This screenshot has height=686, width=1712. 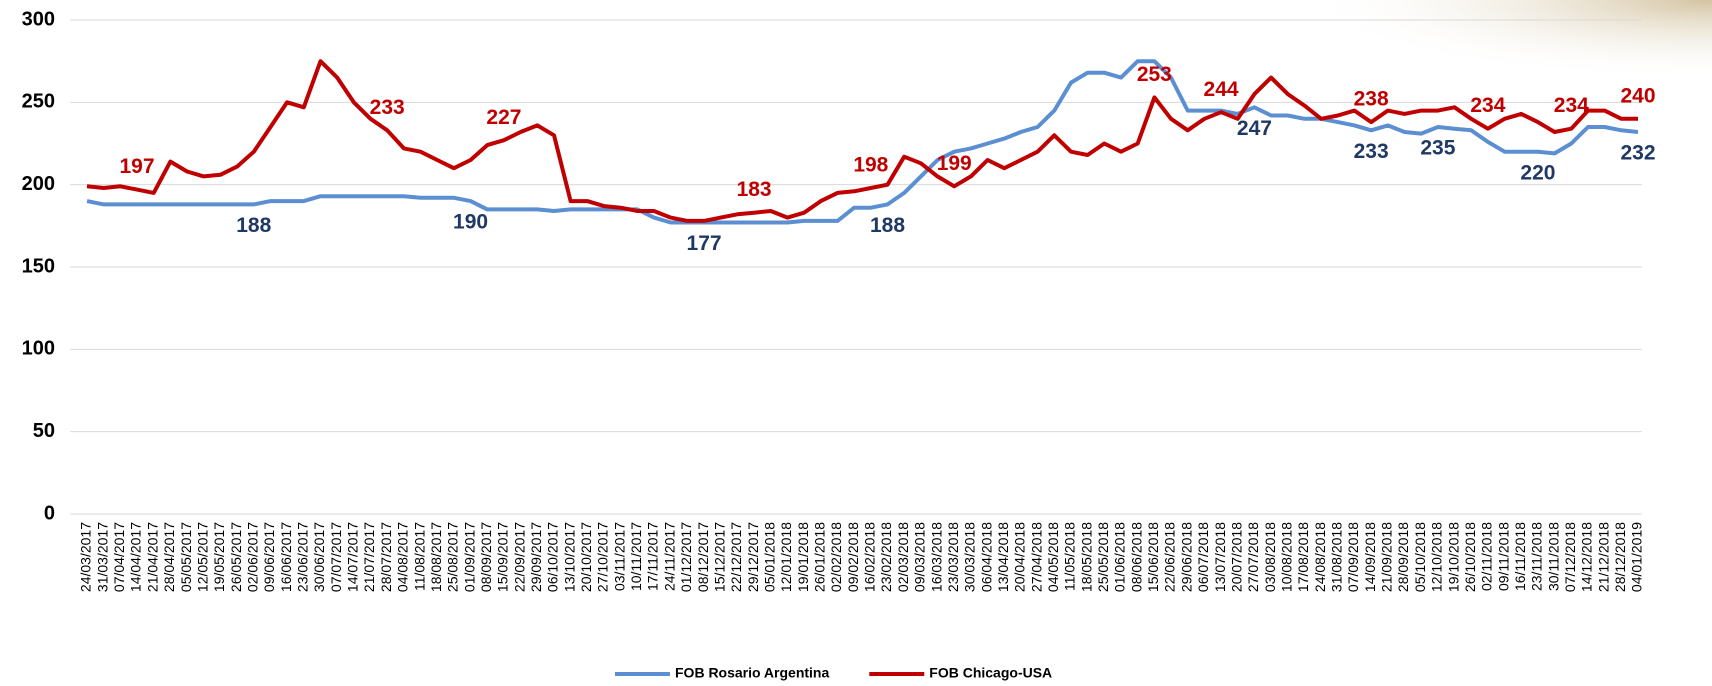 I want to click on x-tick-label: 13/10/2017, so click(x=569, y=557).